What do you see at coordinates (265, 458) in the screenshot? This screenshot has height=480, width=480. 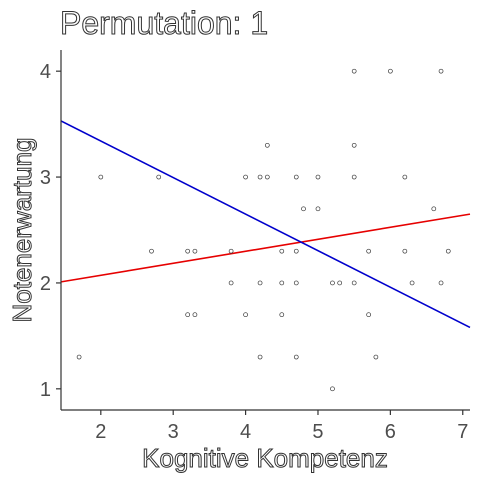 I see `x-axis-label: Kognitive Kompetenz` at bounding box center [265, 458].